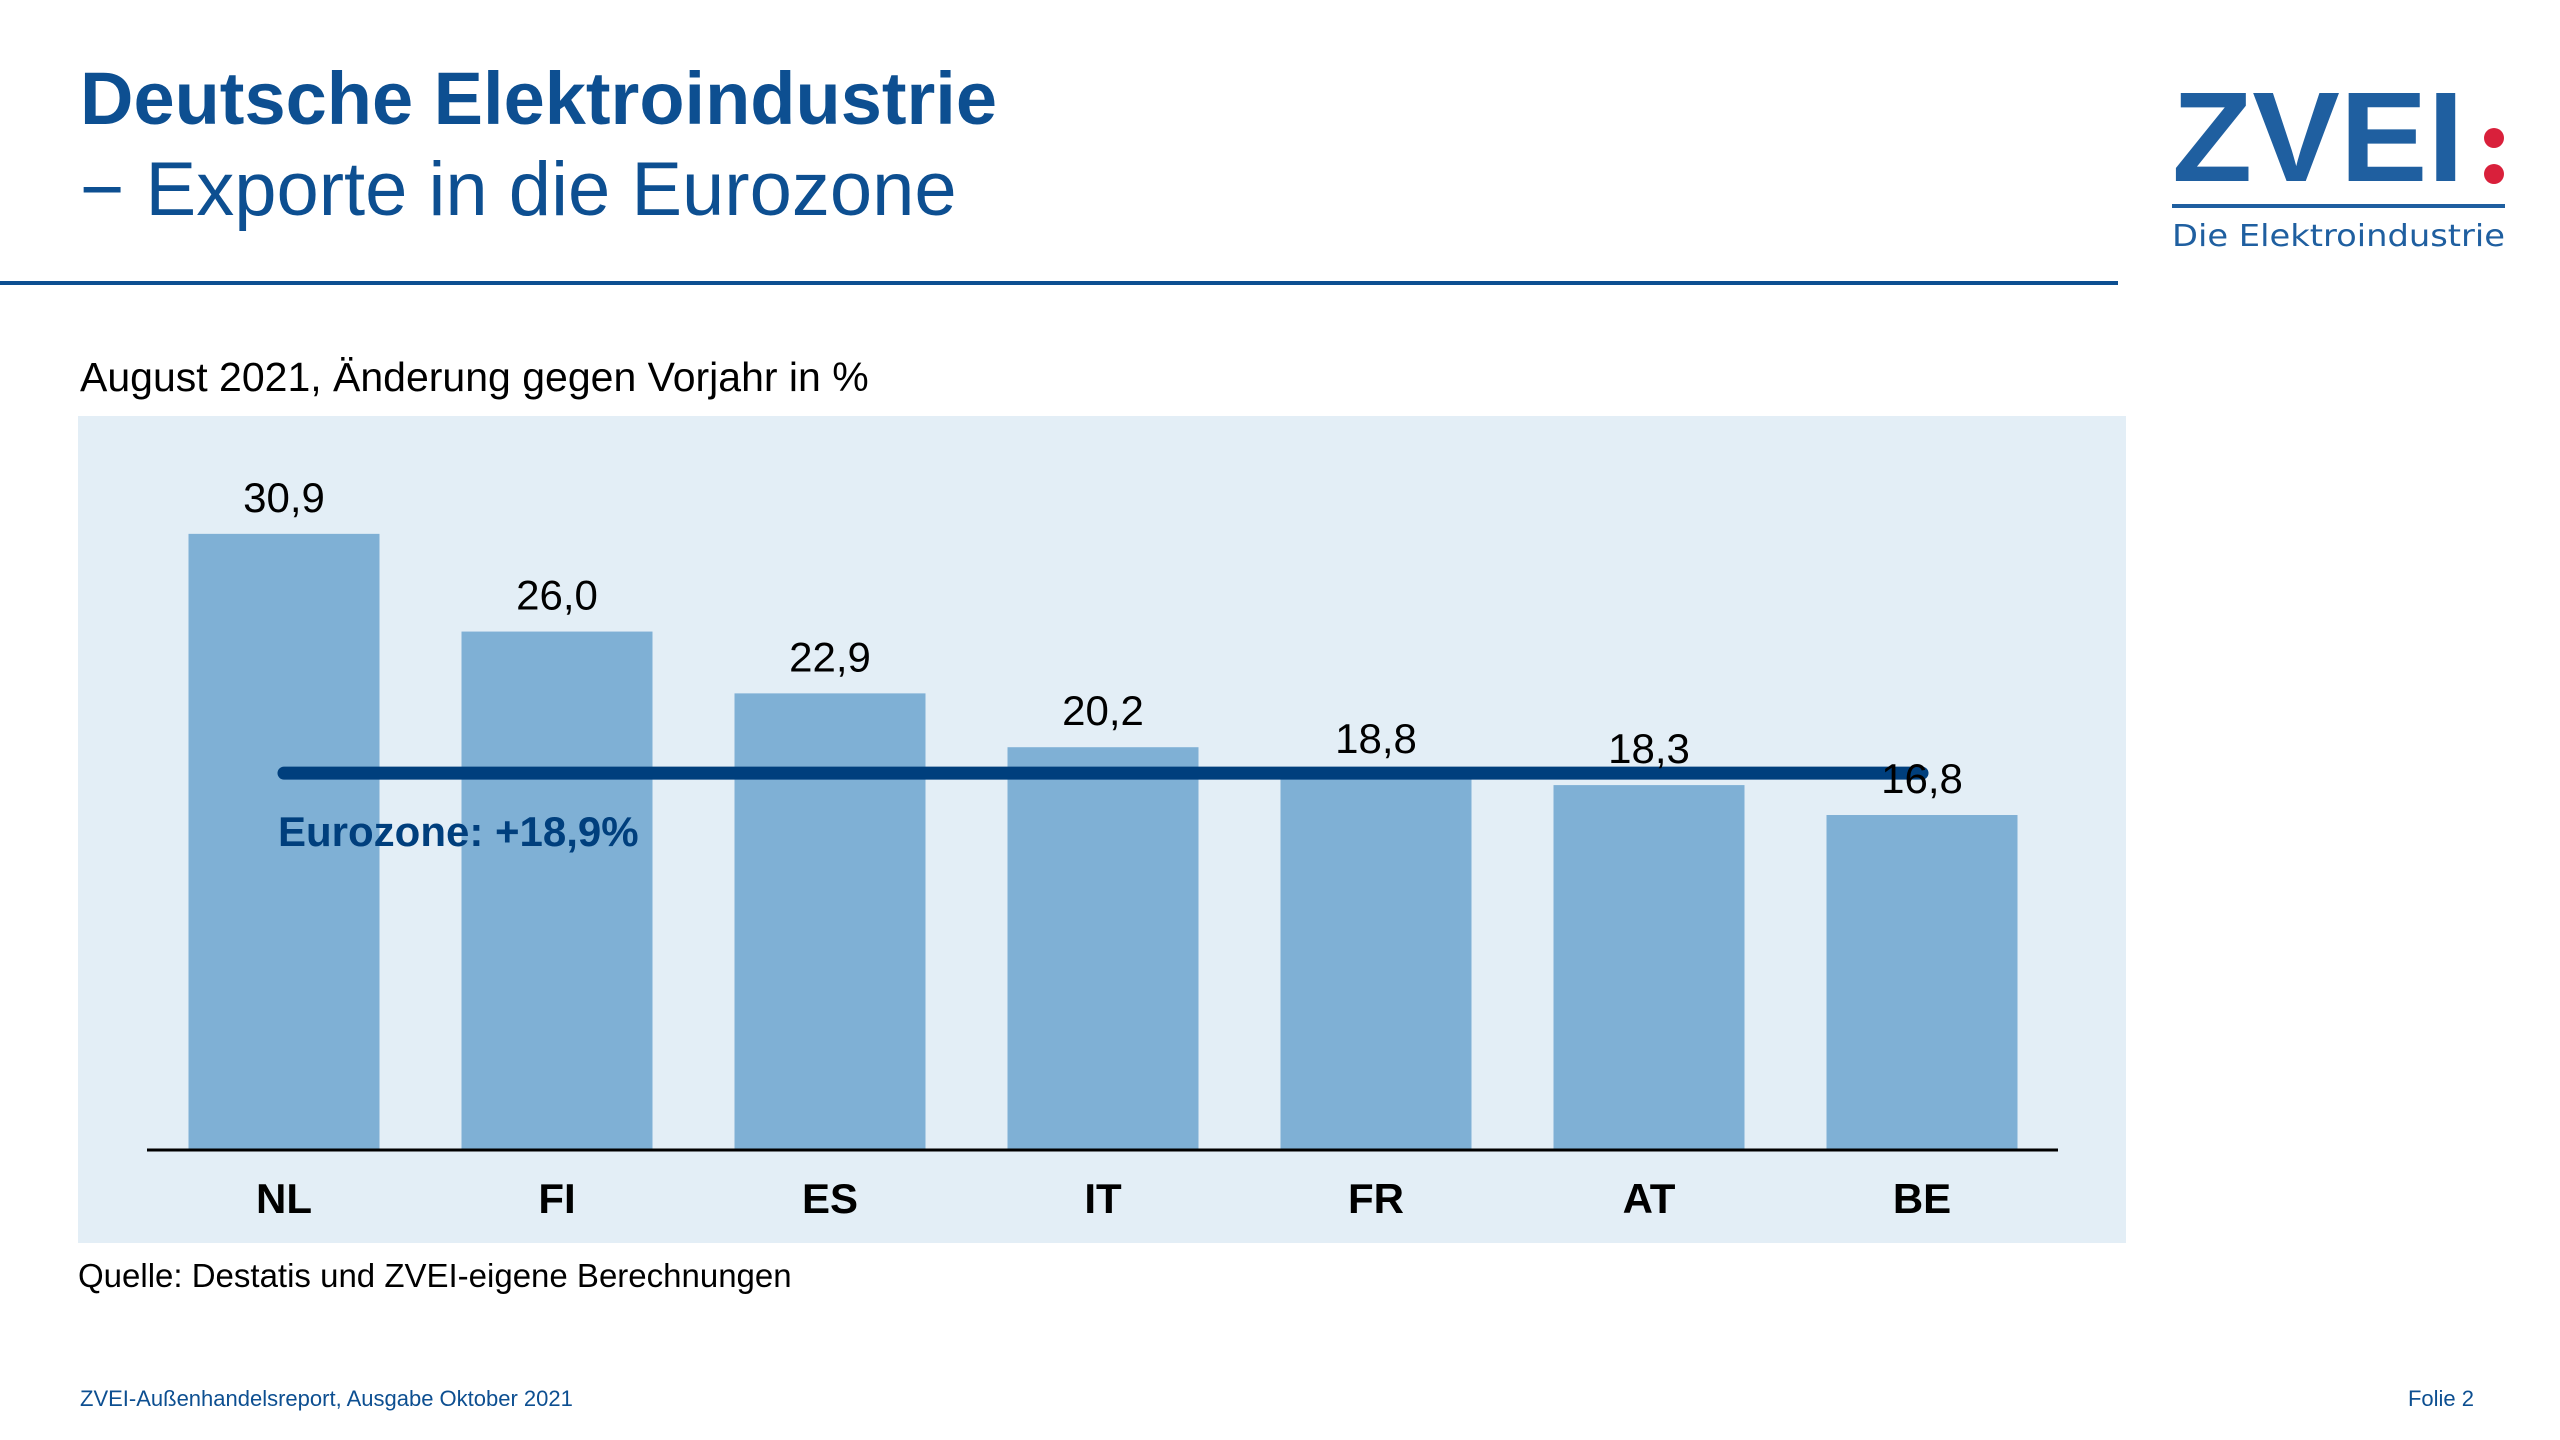 The height and width of the screenshot is (1440, 2560). What do you see at coordinates (556, 1198) in the screenshot?
I see `category-label: FI` at bounding box center [556, 1198].